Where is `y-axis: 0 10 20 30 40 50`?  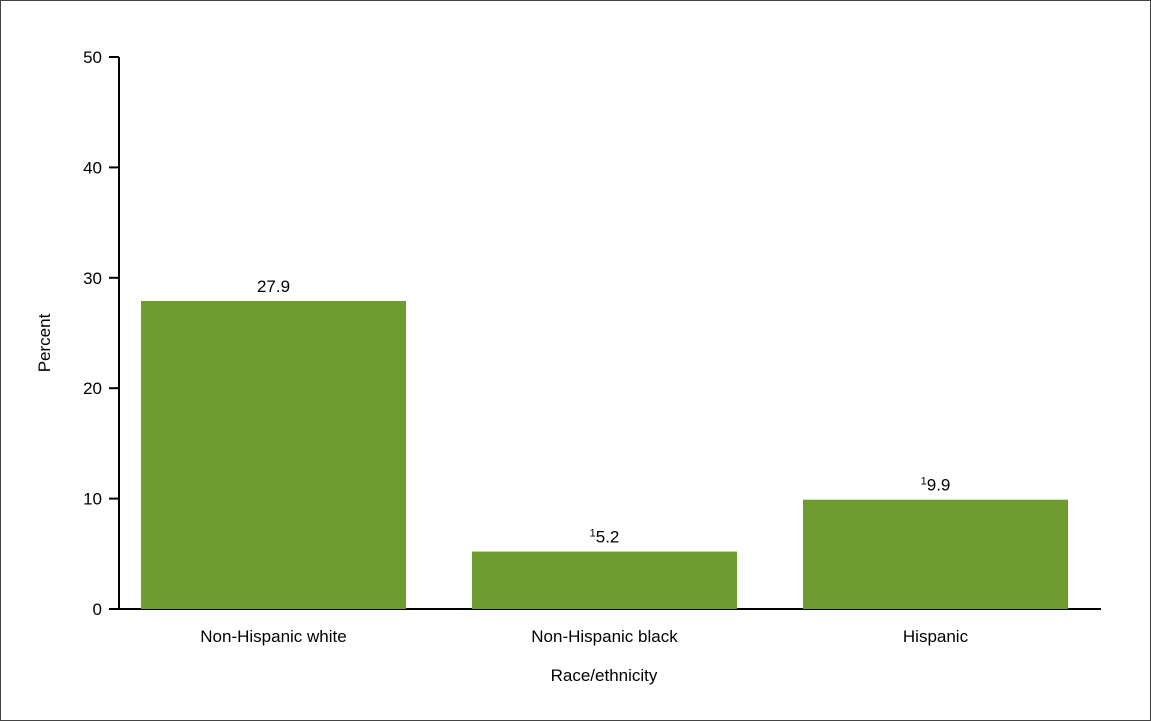
y-axis: 0 10 20 30 40 50 is located at coordinates (101, 333).